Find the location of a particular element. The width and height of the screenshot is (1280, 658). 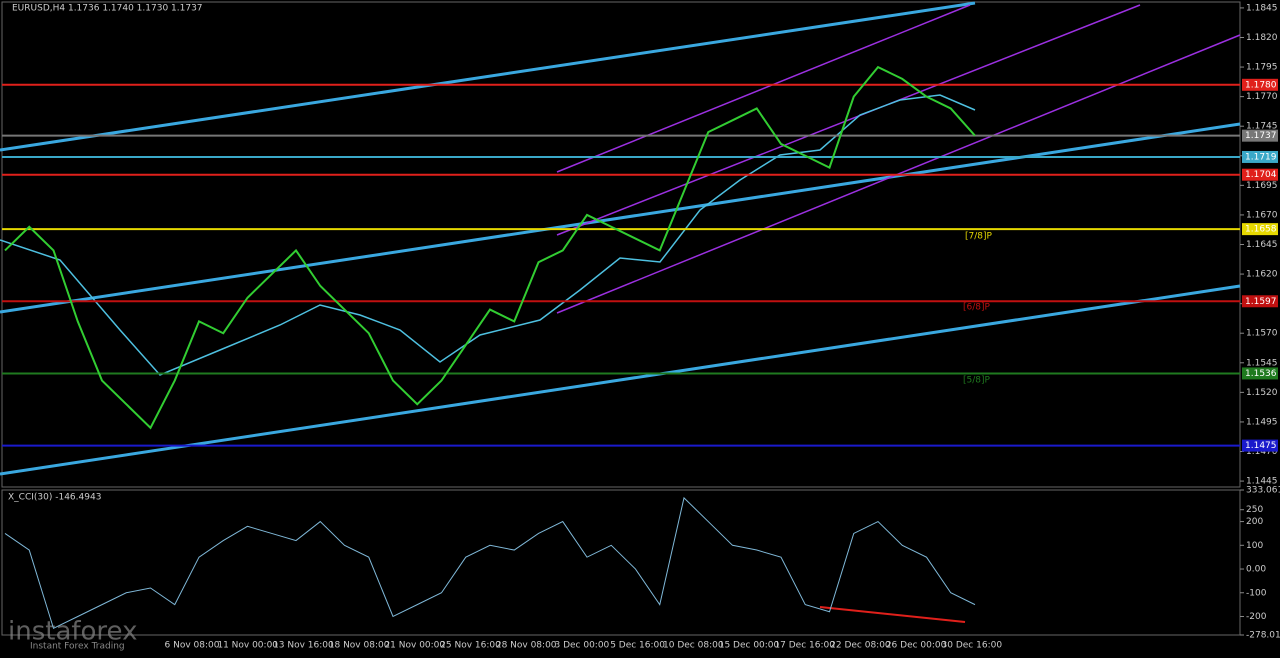

level-label: 1.1658 is located at coordinates (1261, 230).